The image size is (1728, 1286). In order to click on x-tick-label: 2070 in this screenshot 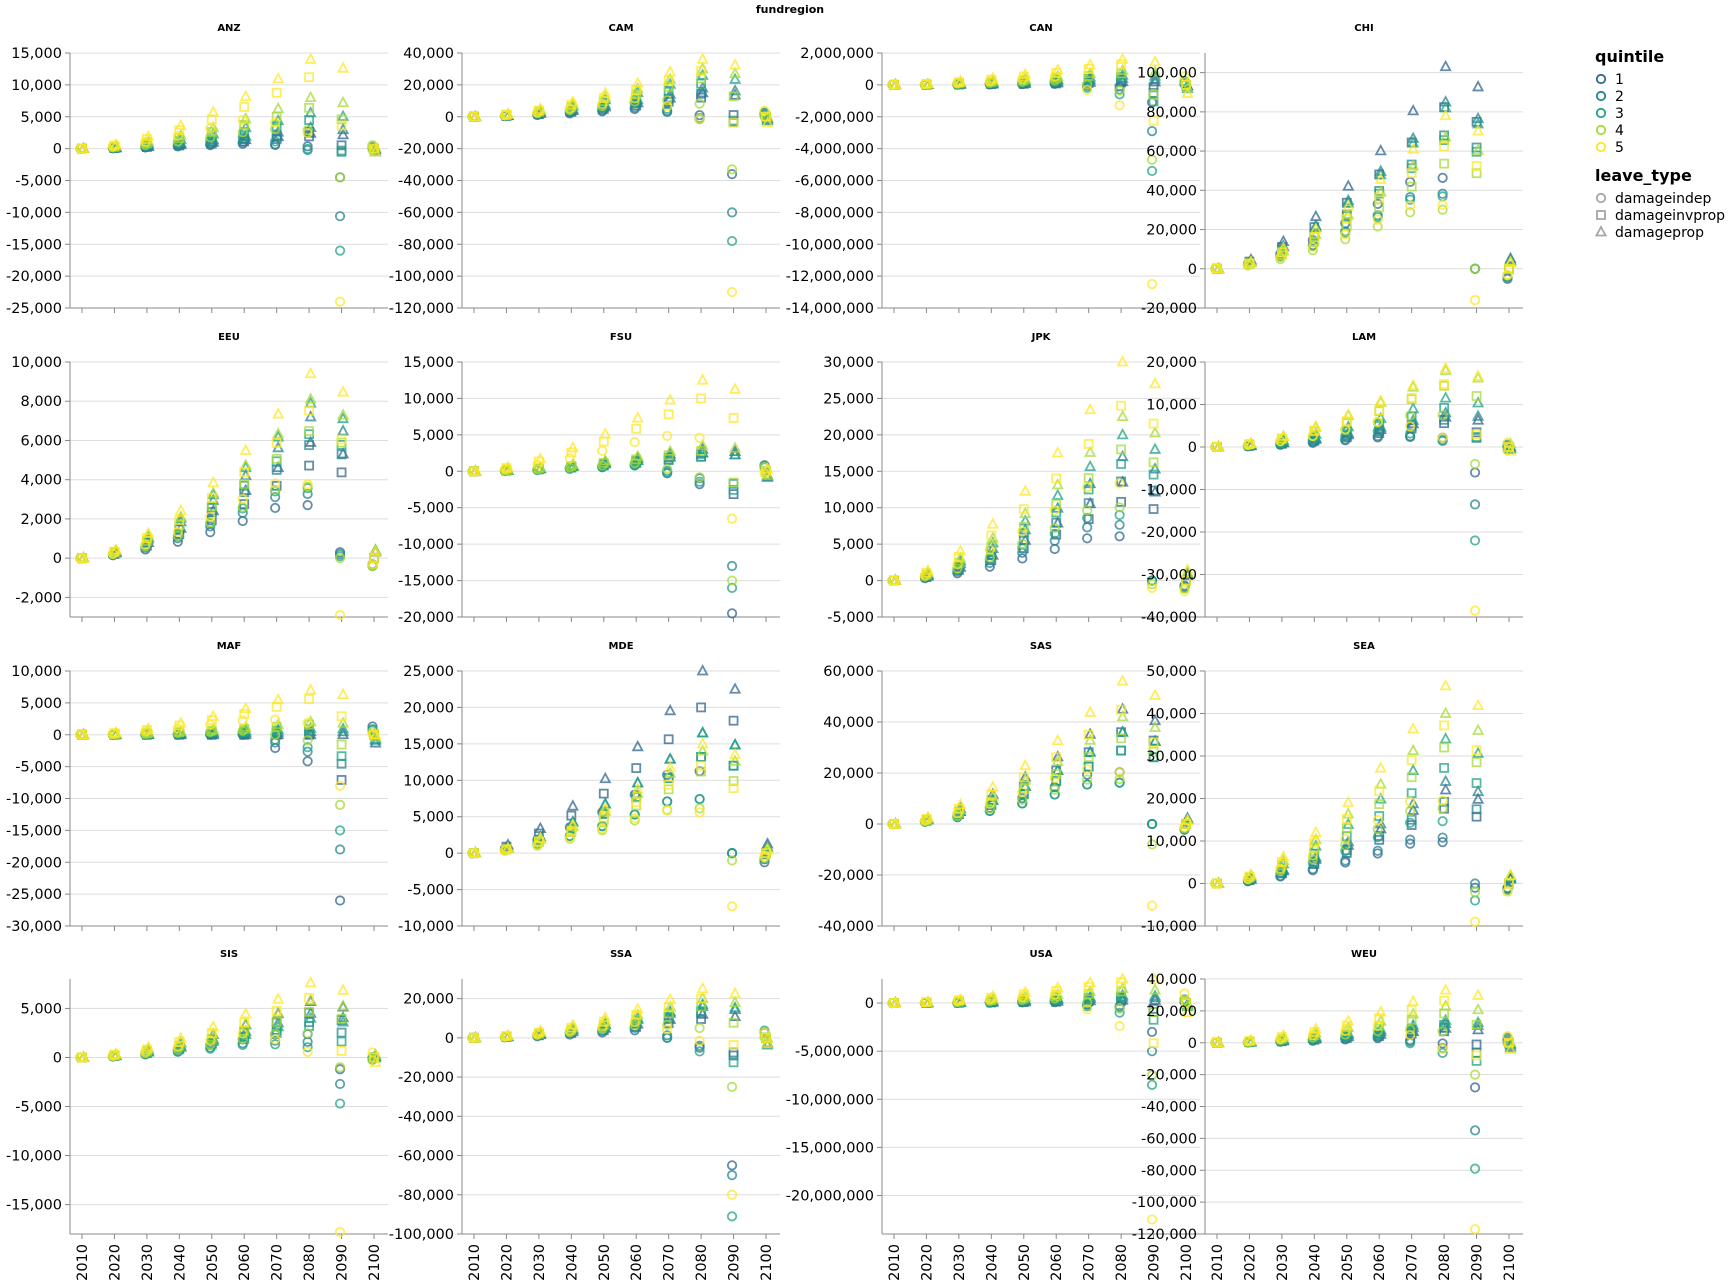, I will do `click(1090, 1262)`.